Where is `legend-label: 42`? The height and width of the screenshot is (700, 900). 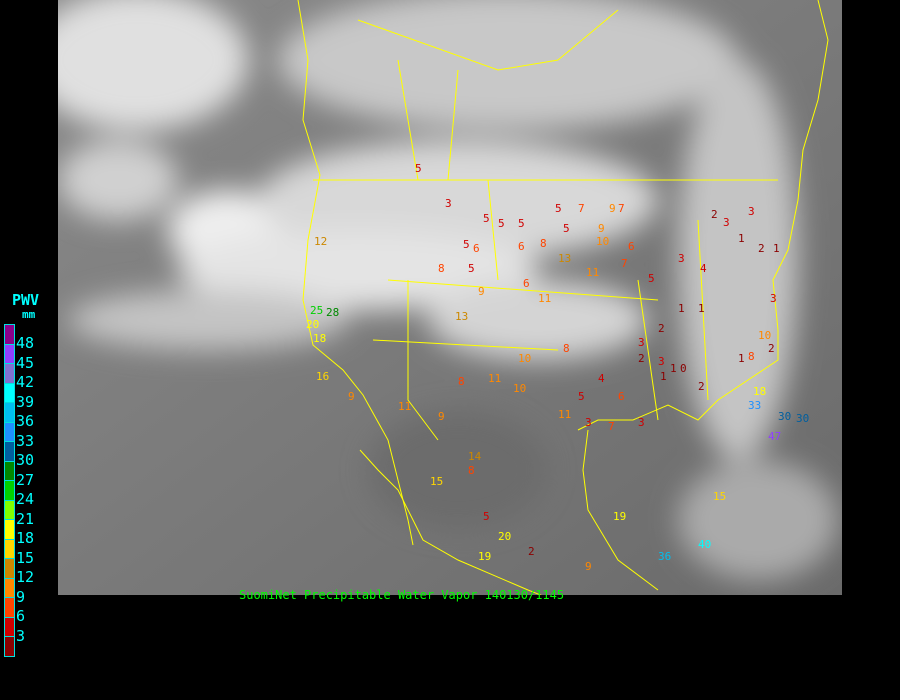
legend-label: 42 is located at coordinates (25, 382).